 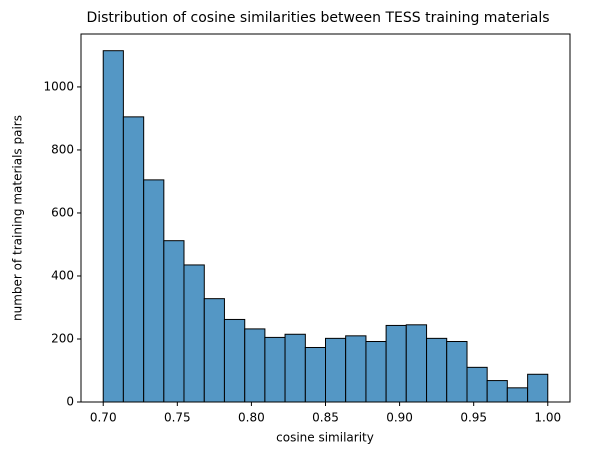 I want to click on y-tick-label: 200, so click(x=62, y=338).